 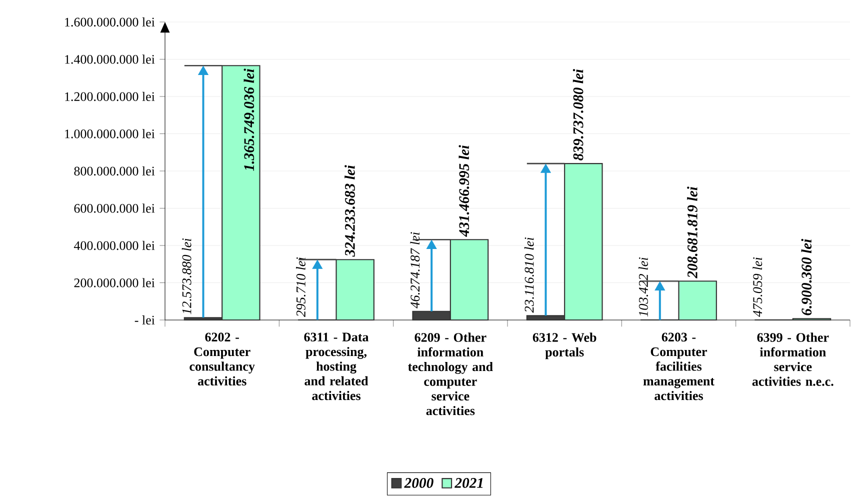 What do you see at coordinates (222, 359) in the screenshot?
I see `x-tick-label: 6202 - Computer consultancy activities` at bounding box center [222, 359].